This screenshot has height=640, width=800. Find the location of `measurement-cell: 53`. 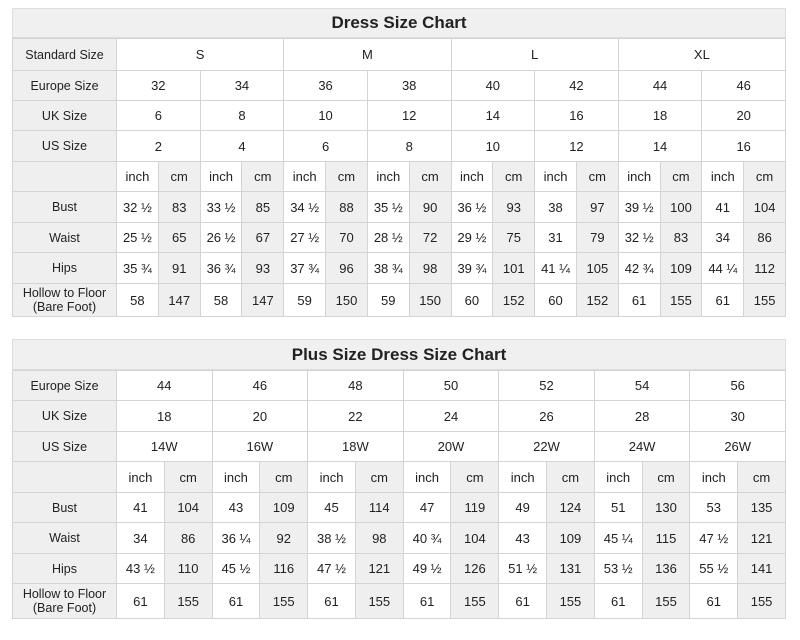

measurement-cell: 53 is located at coordinates (714, 507).